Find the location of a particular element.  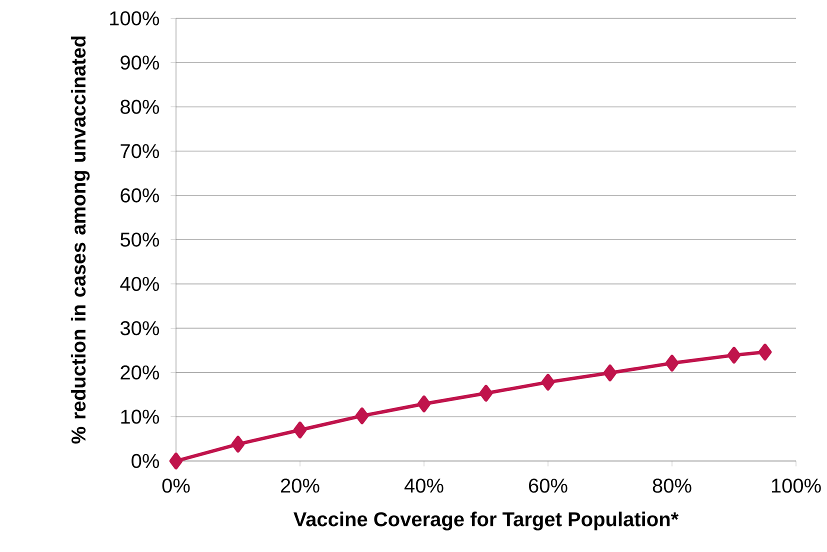

y-tick-label: 100% is located at coordinates (135, 18).